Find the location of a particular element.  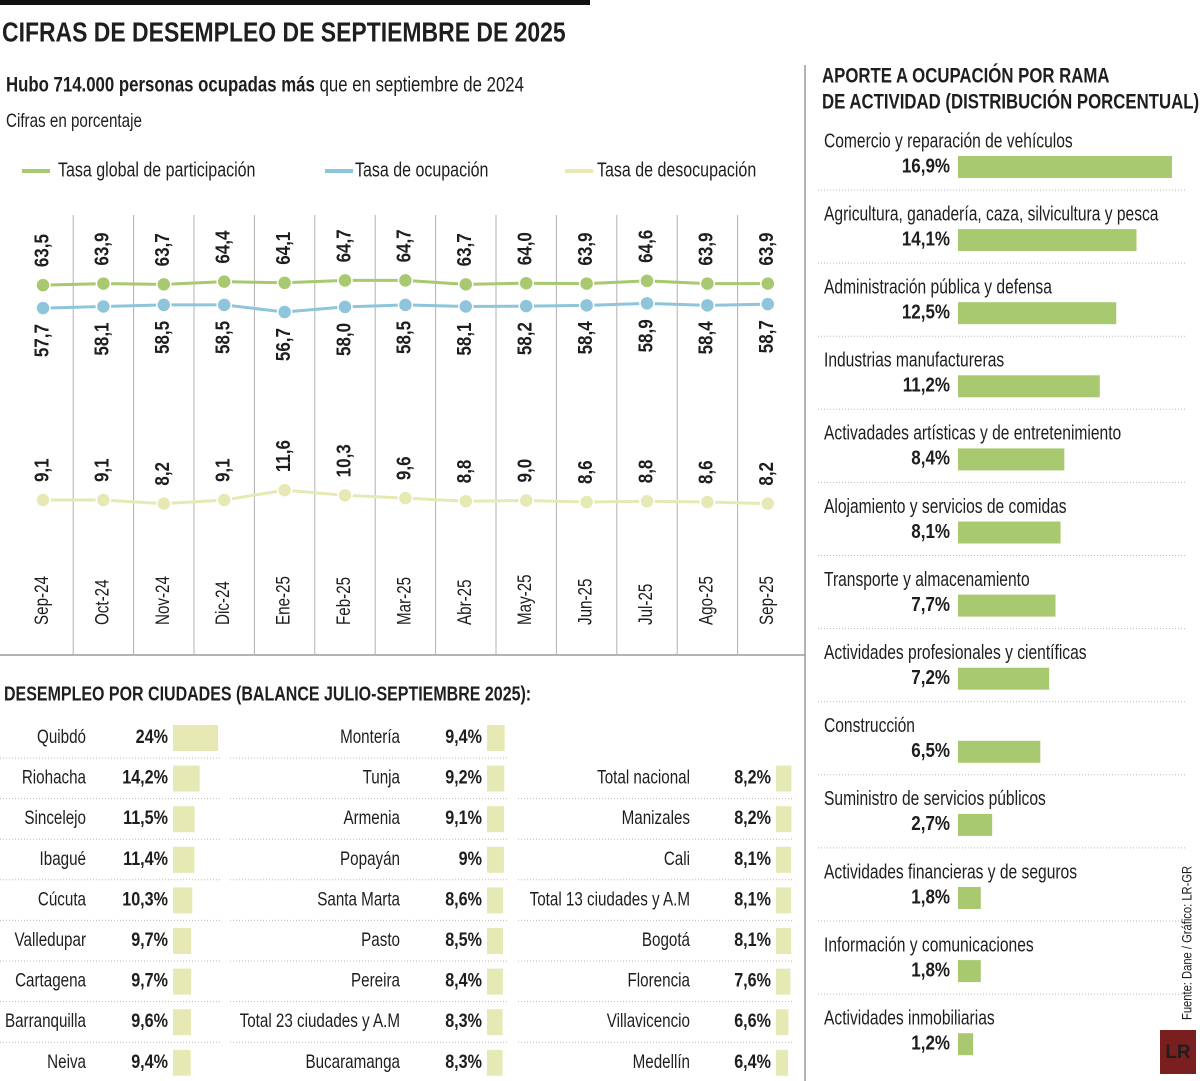

legend-label: Tasa de desocupación is located at coordinates (676, 170).